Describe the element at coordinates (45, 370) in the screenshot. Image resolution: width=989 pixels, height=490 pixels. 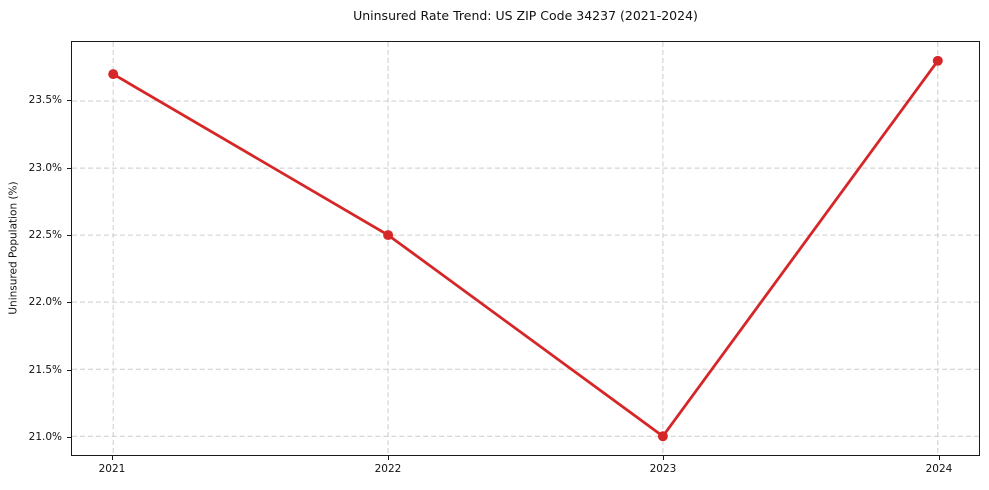
I see `y-tick-label: 21.5%` at that location.